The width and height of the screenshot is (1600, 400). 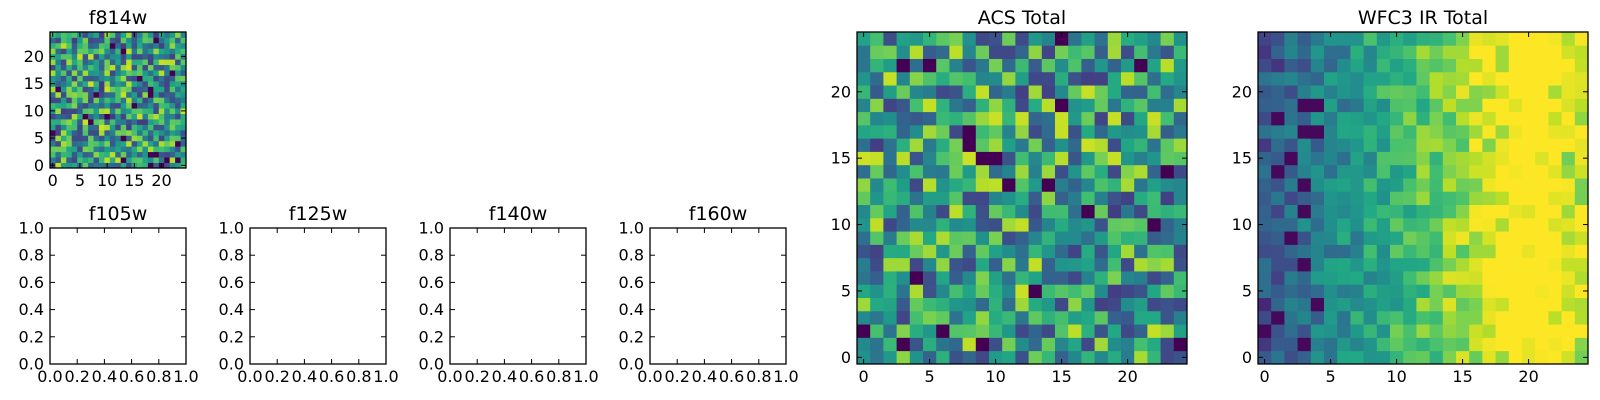 I want to click on y-tick-label: 0.8, so click(x=31, y=255).